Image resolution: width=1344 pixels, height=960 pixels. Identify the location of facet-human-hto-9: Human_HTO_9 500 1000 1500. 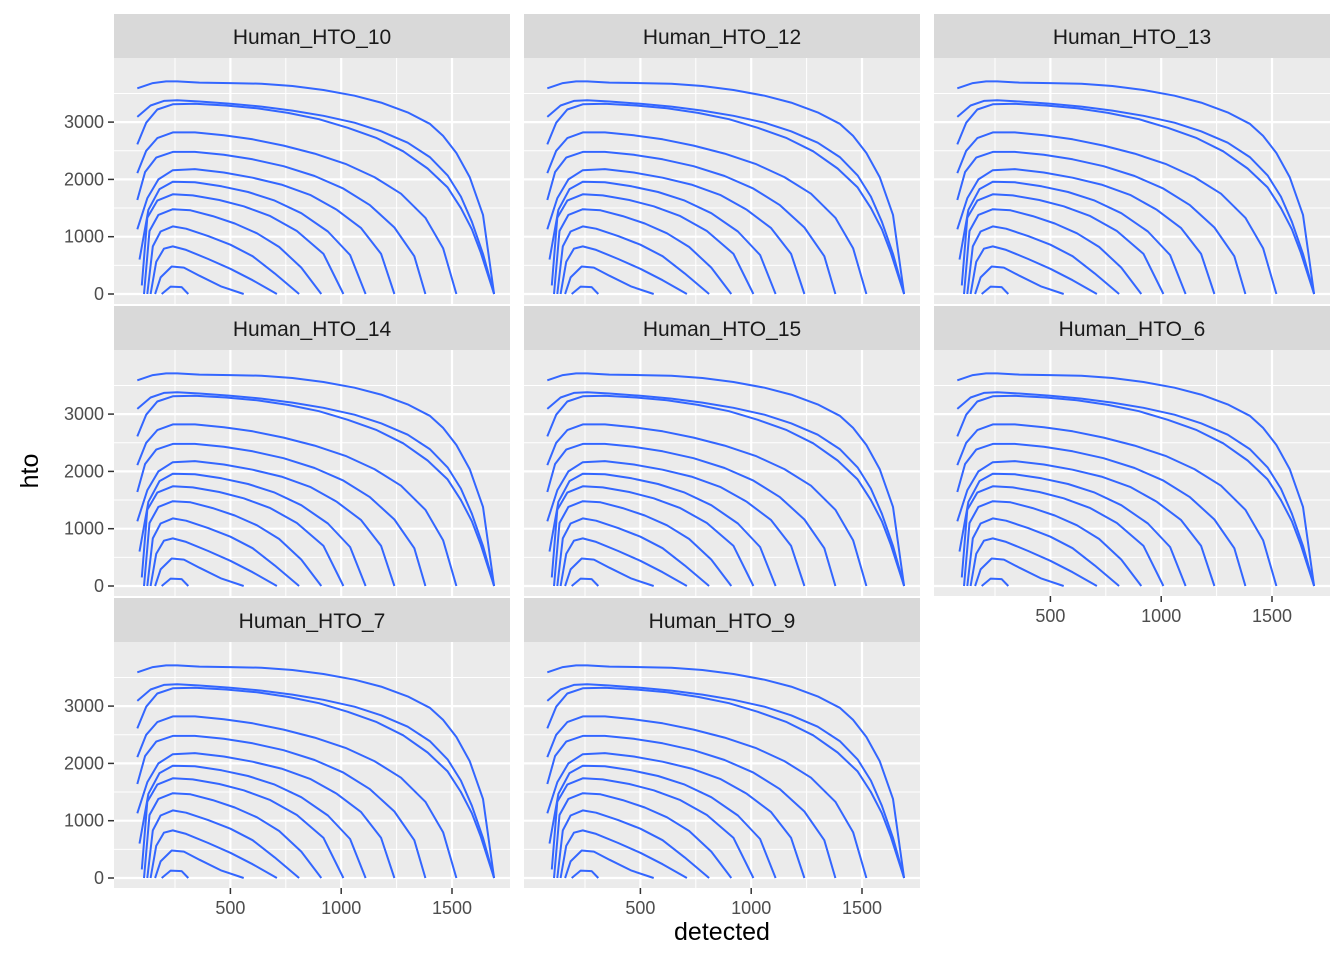
(722, 758).